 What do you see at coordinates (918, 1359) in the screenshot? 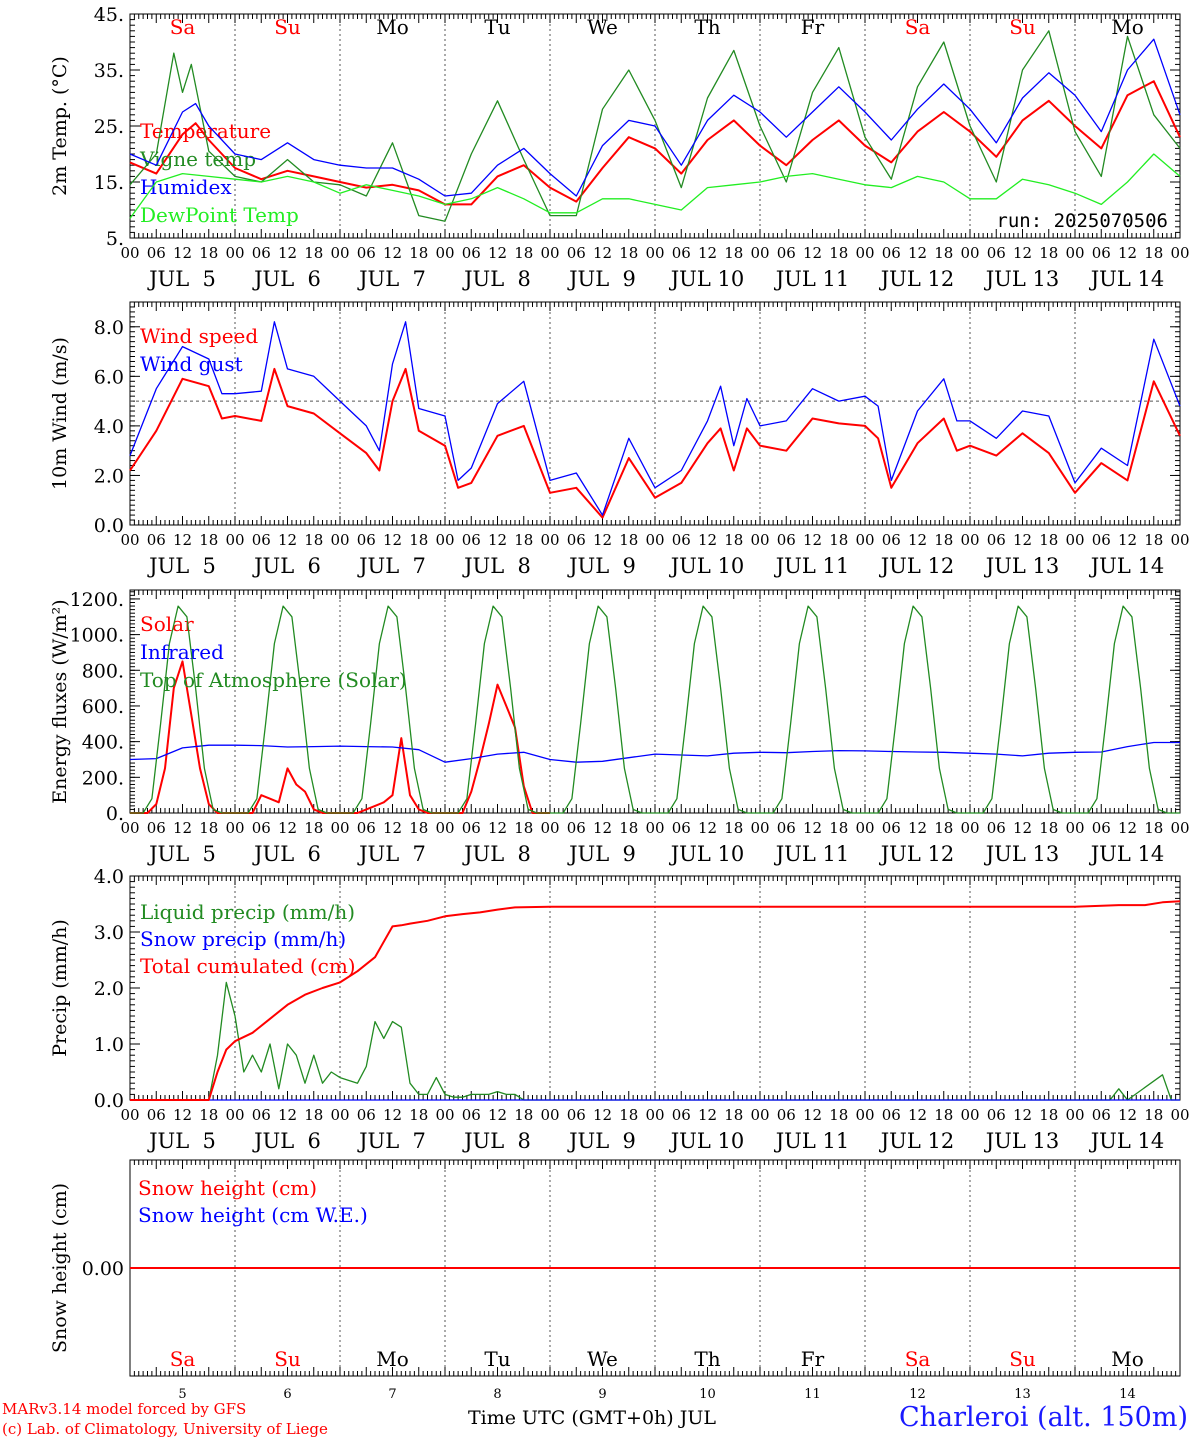
I see `weekday-label: Sa` at bounding box center [918, 1359].